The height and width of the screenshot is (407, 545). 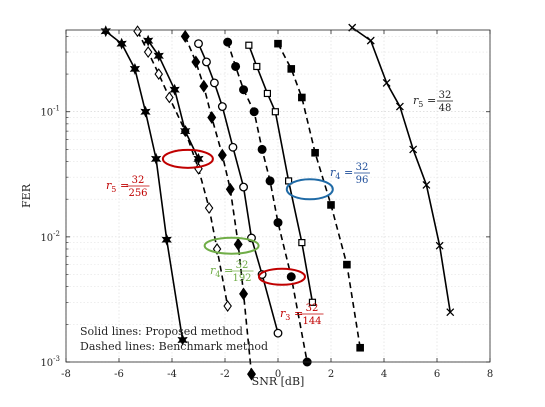 I want to click on x-tick-label: -6, so click(x=119, y=374).